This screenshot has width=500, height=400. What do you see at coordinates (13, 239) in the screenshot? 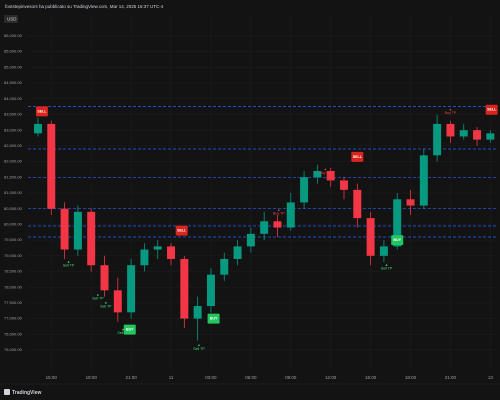
I see `y-tick-label: 79,500.00` at bounding box center [13, 239].